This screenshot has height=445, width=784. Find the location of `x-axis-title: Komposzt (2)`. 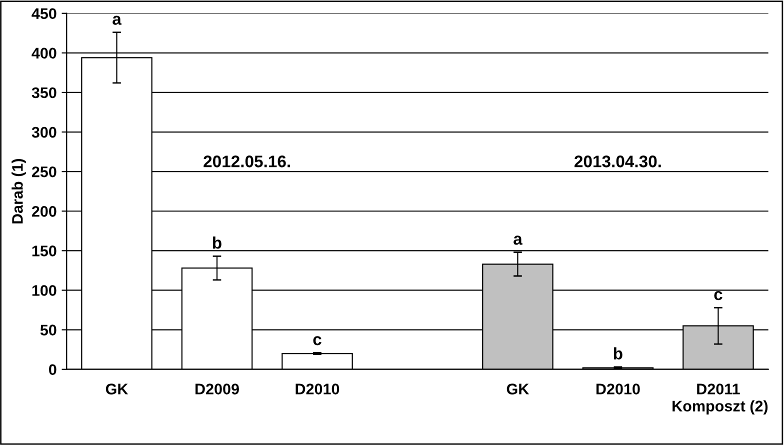

x-axis-title: Komposzt (2) is located at coordinates (720, 407).